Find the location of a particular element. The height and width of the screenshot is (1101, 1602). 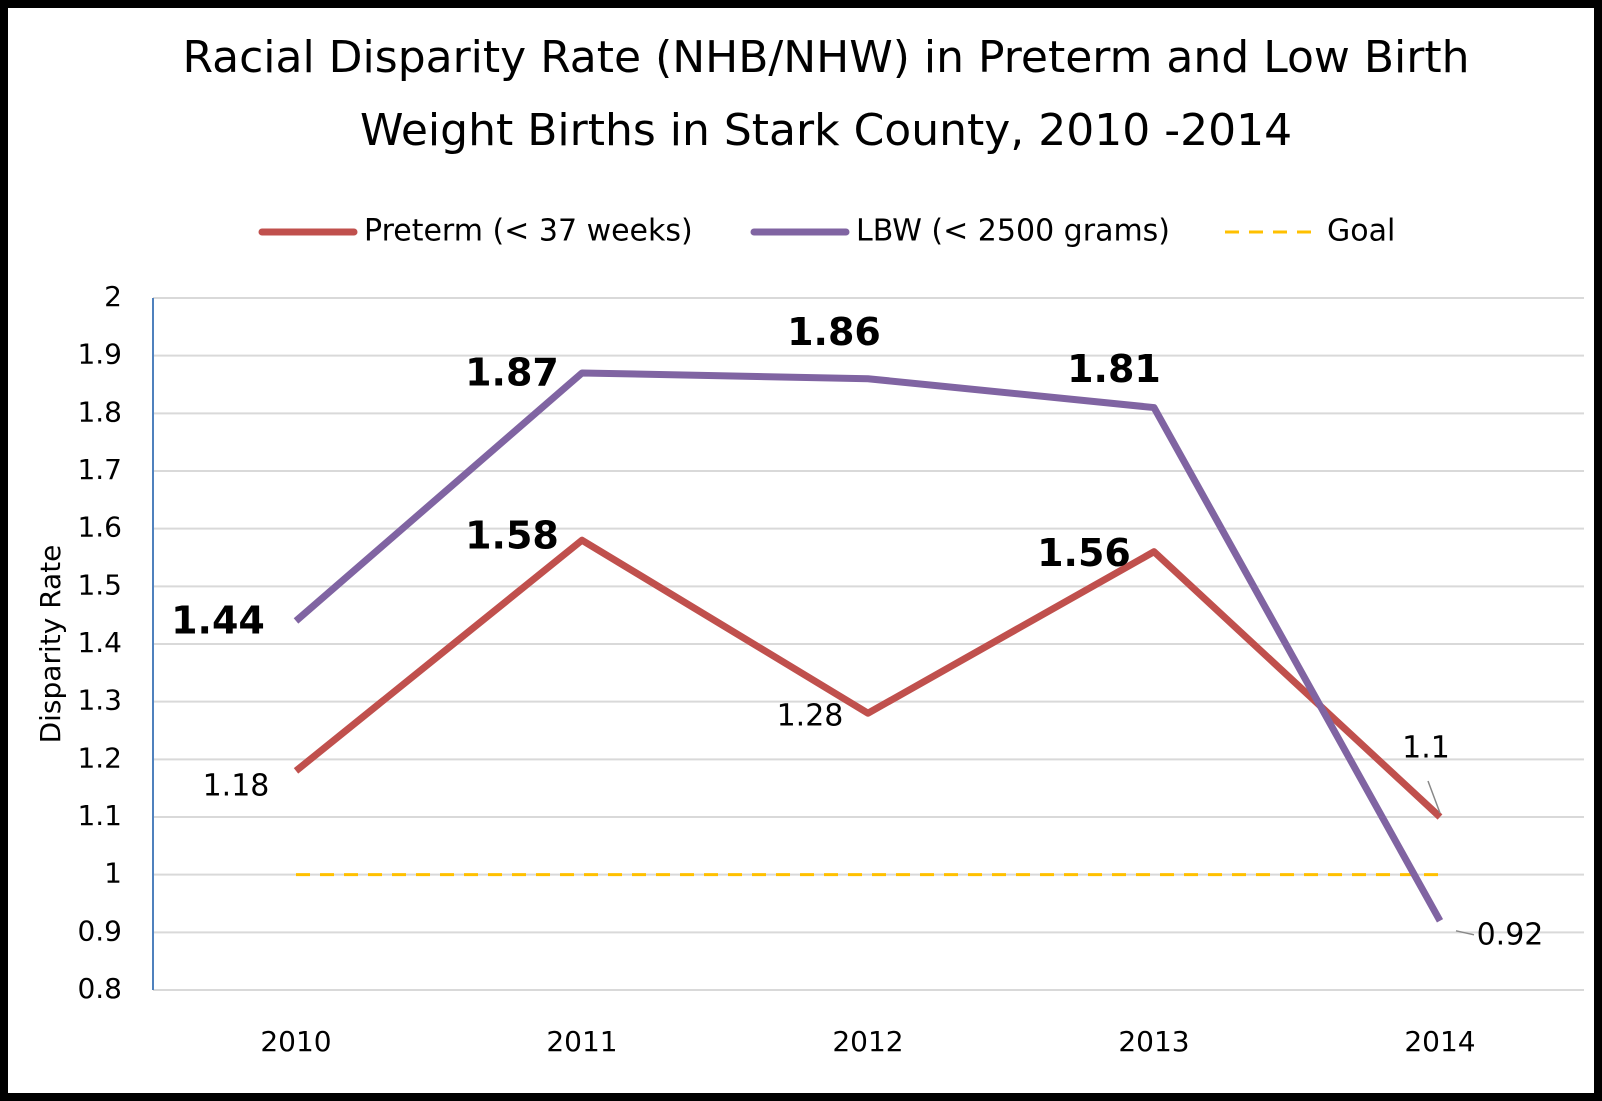

y-tick-label: 1.8 is located at coordinates (99, 411).